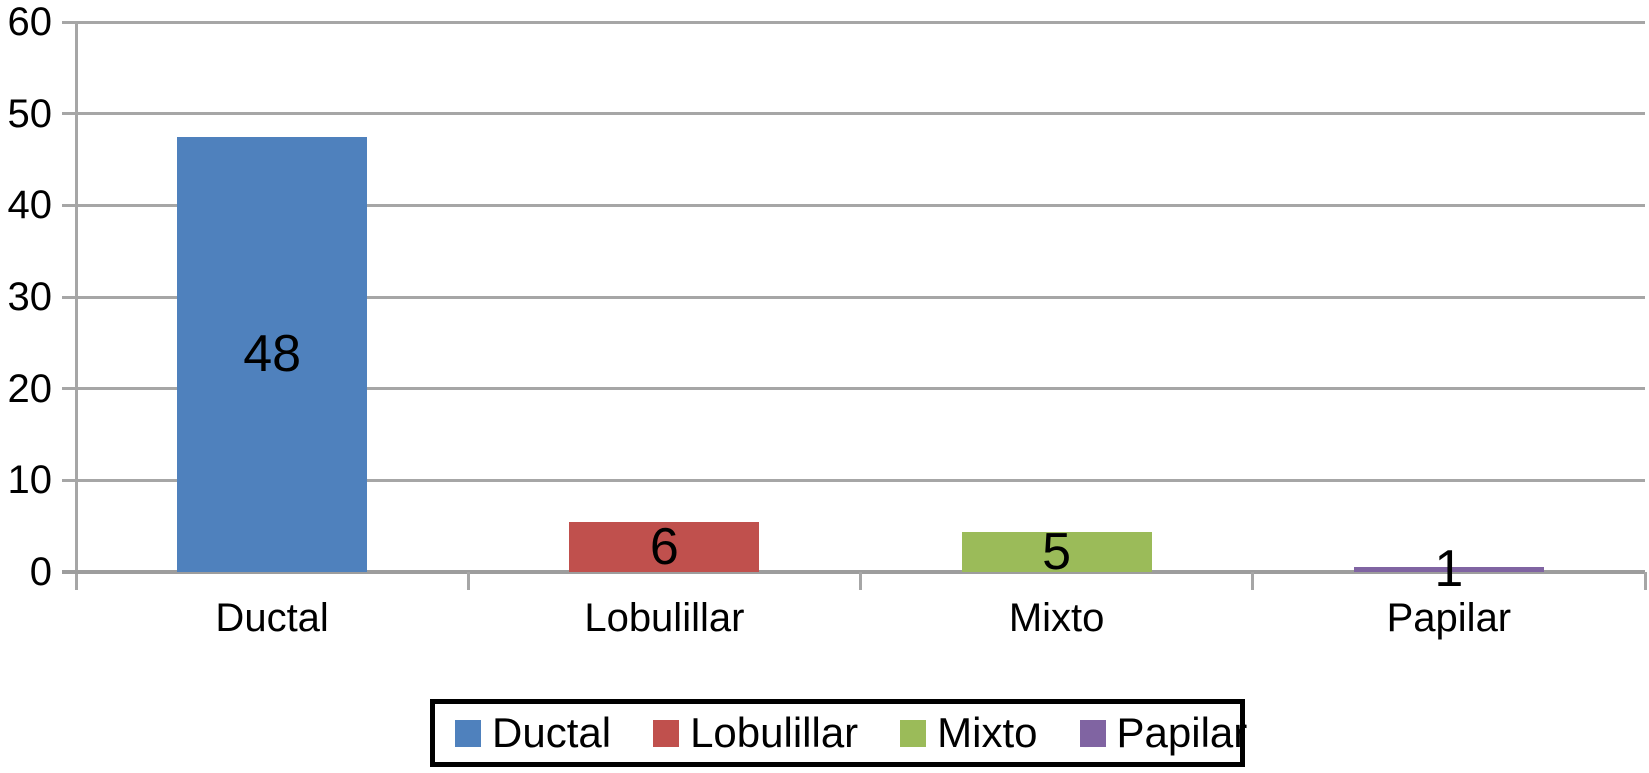 This screenshot has height=773, width=1649. Describe the element at coordinates (30, 113) in the screenshot. I see `y-tick-label: 50` at that location.